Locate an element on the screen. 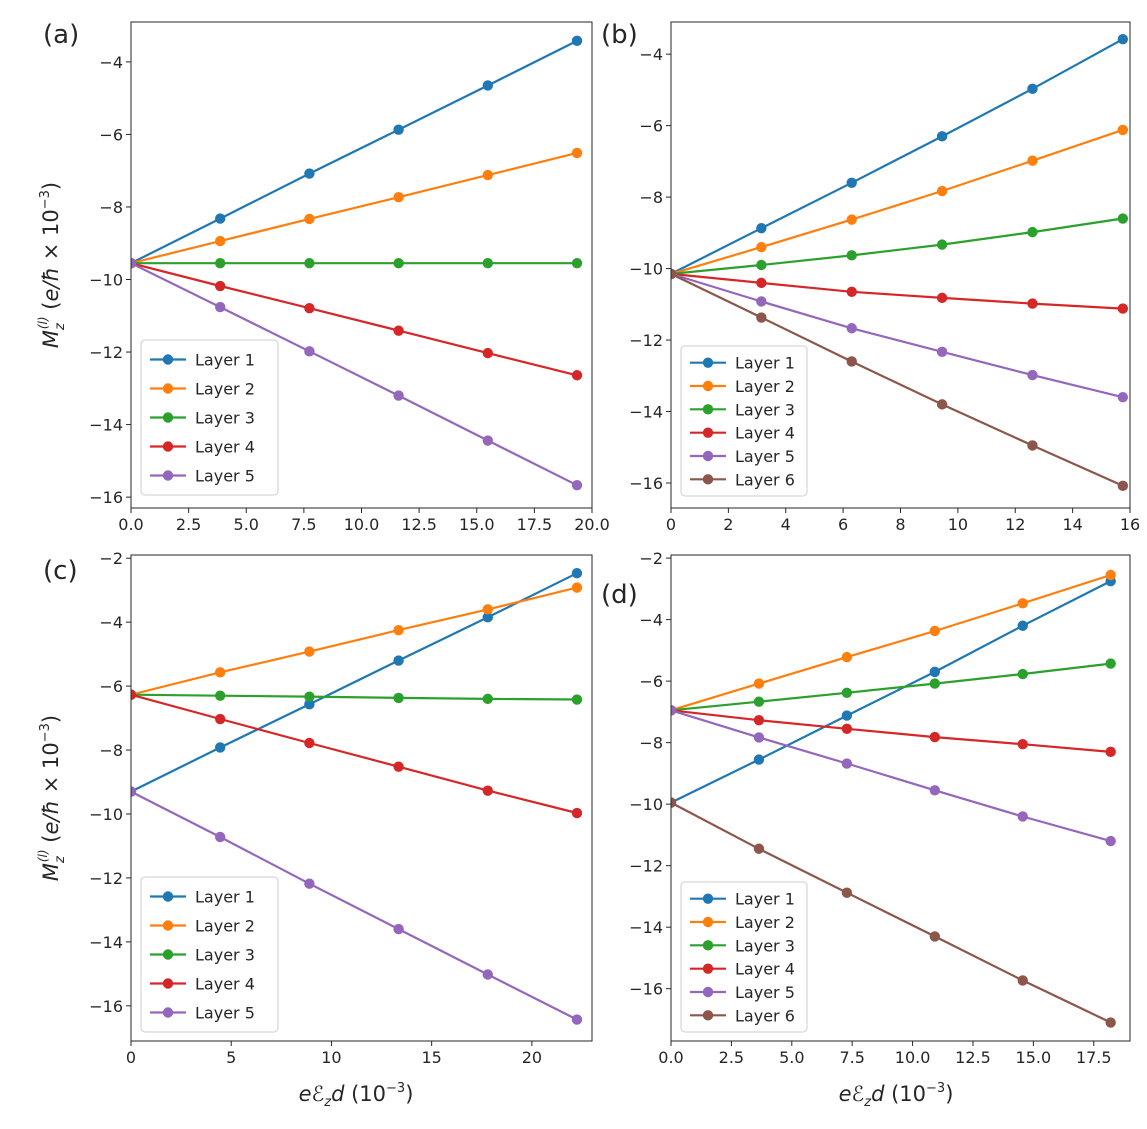  legend: Layer 1 Layer 2 Layer 3 Layer 4 Layer 5 is located at coordinates (209, 954).